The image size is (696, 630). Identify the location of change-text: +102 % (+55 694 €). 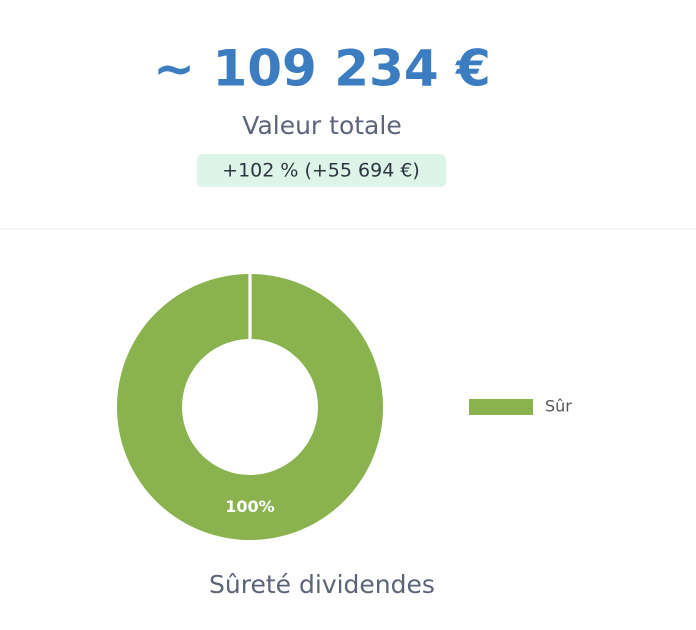
(321, 171).